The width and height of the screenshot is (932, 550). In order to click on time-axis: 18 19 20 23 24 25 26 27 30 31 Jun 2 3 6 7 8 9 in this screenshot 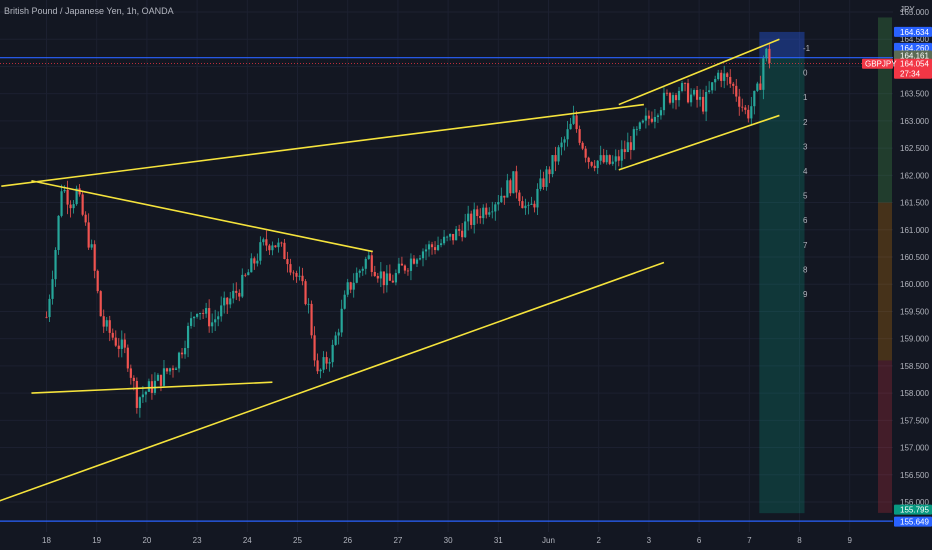, I will do `click(447, 540)`.